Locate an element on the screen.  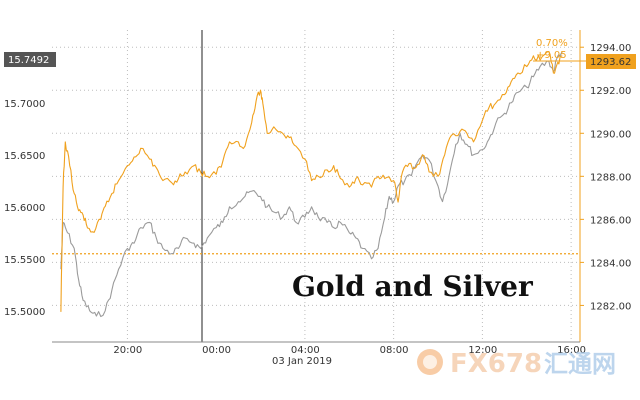
fx678-watermark: FX678 汇通网 is located at coordinates (516, 364).